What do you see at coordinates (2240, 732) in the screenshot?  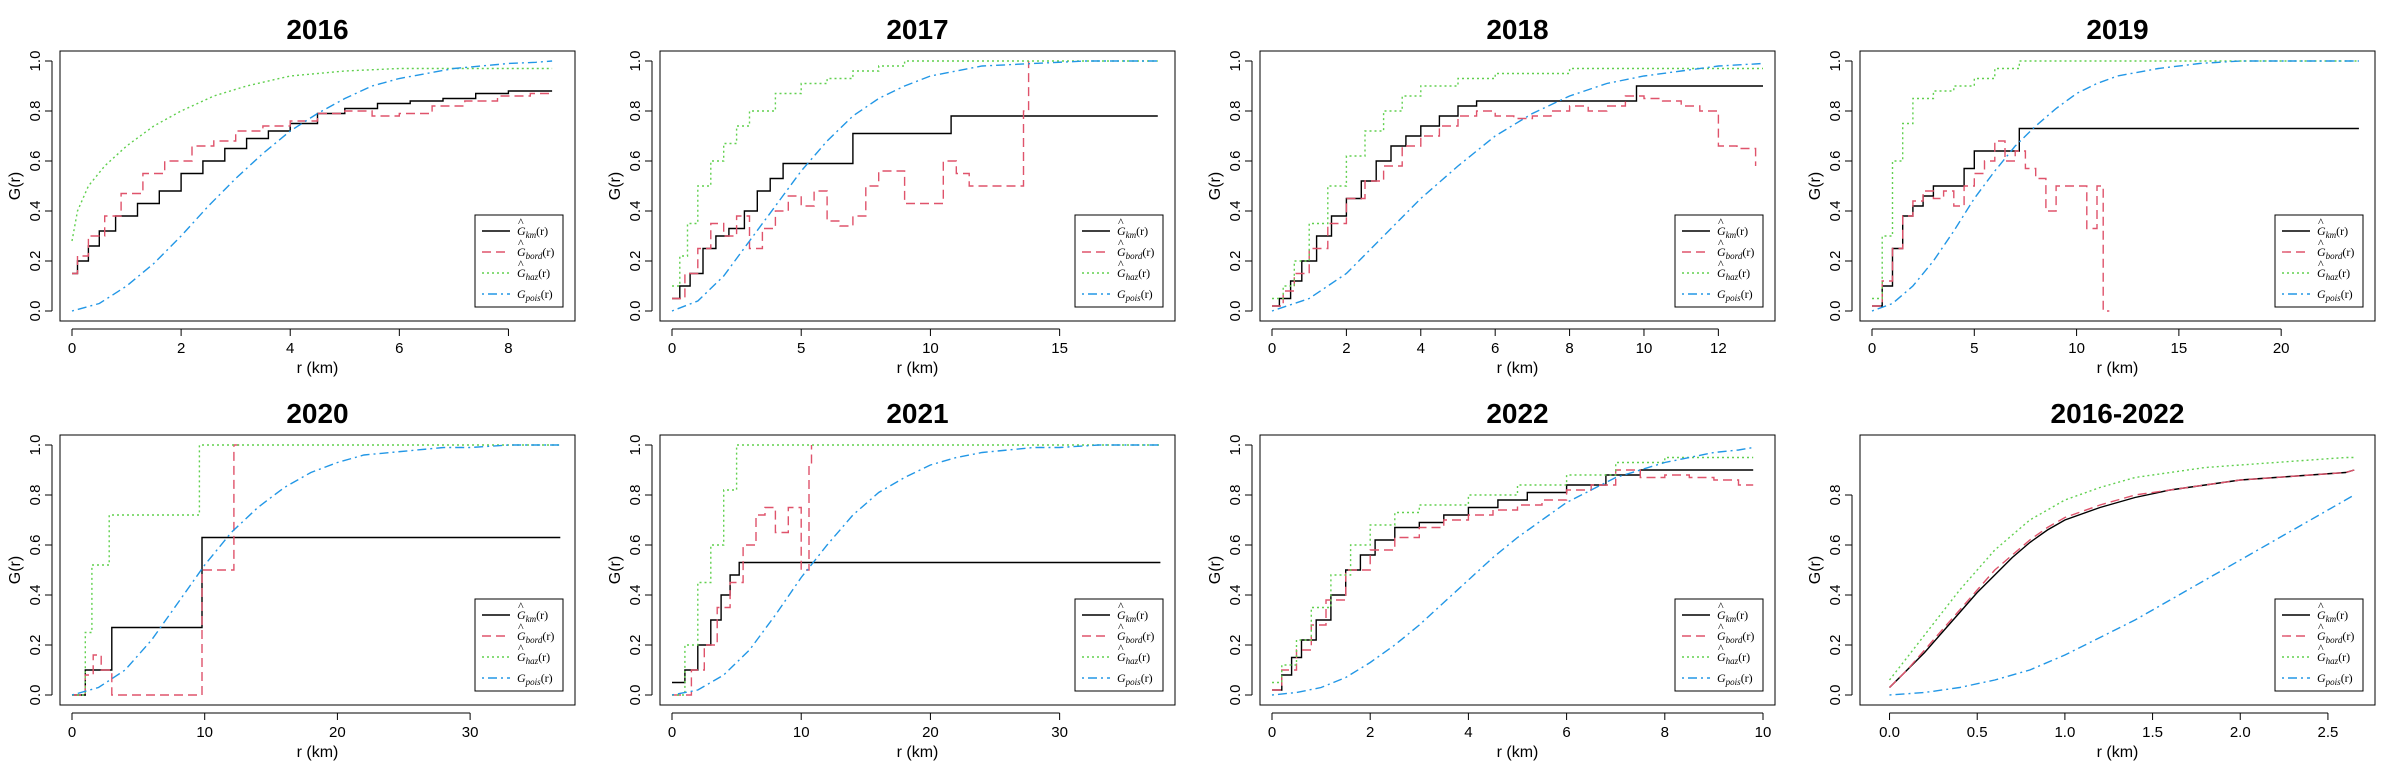 I see `x-tick-label: 2.0` at bounding box center [2240, 732].